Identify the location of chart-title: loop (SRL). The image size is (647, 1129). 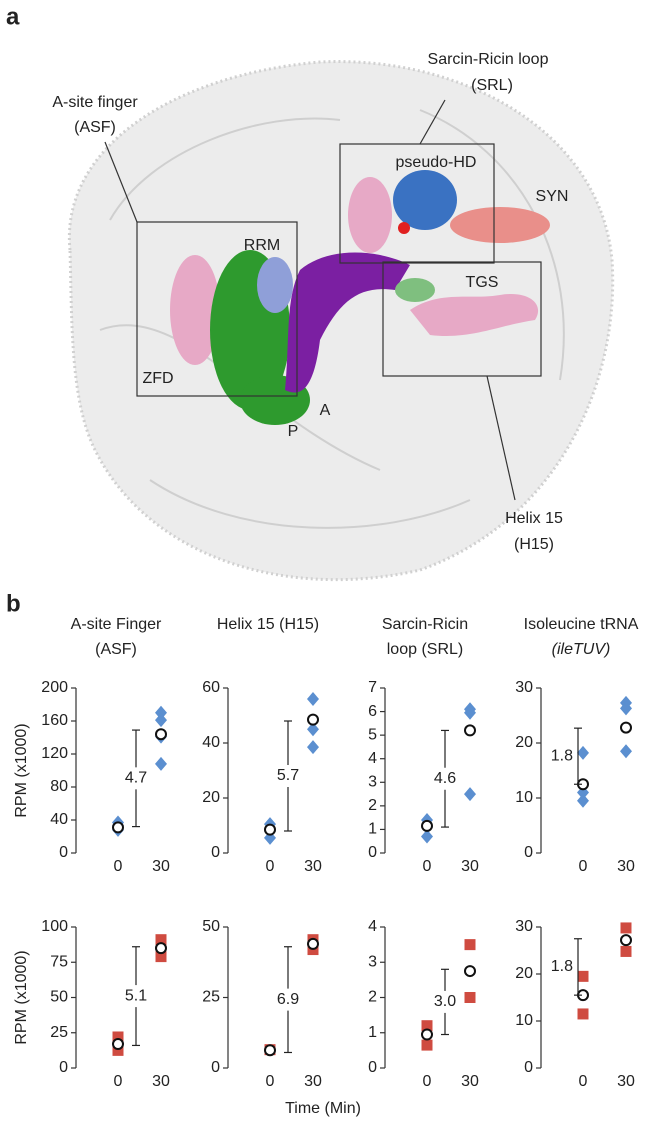
(425, 649).